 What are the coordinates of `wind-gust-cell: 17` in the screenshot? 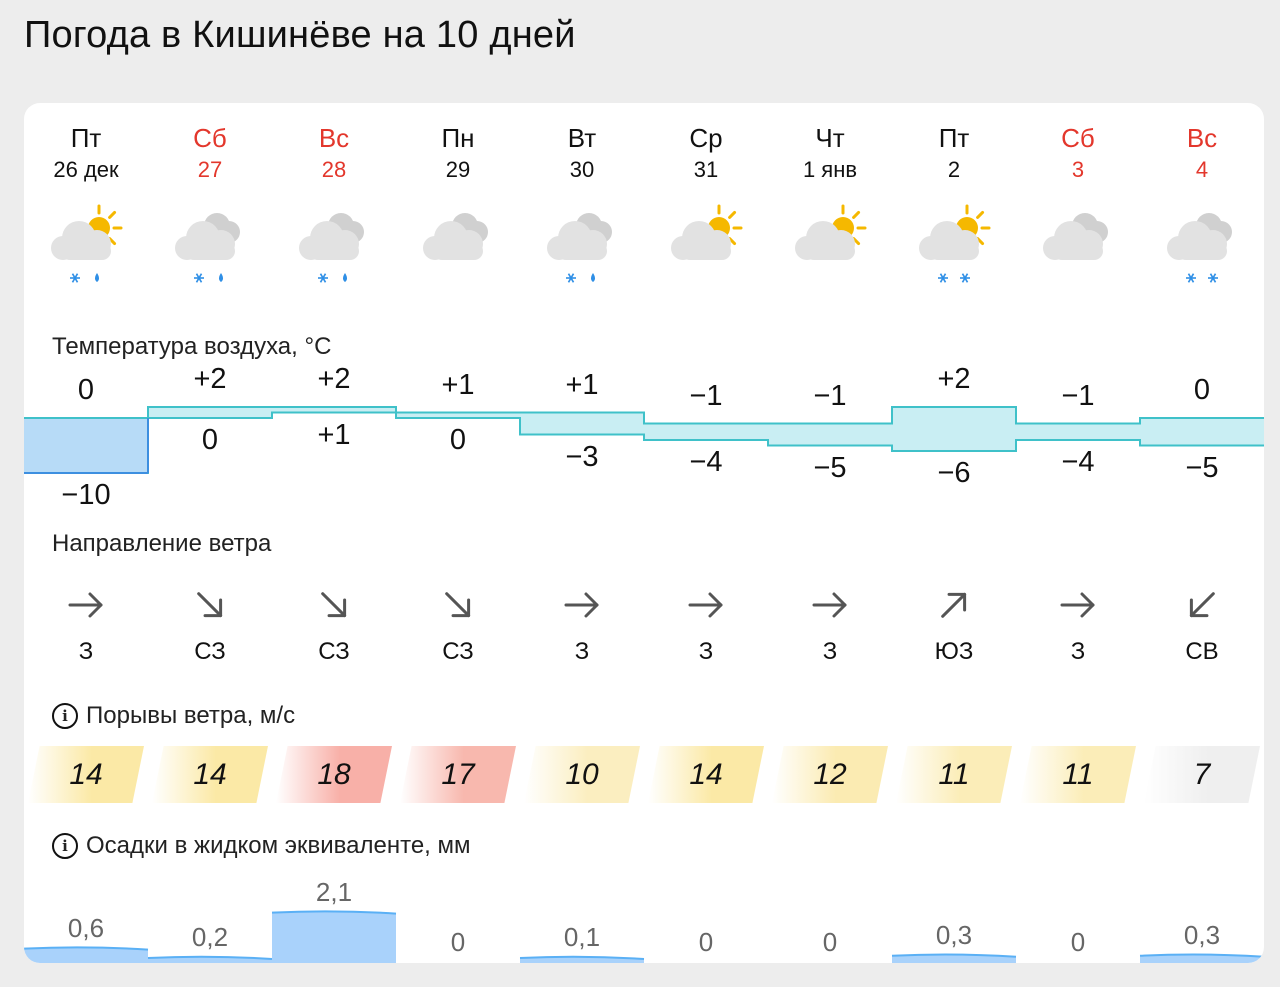 It's located at (458, 774).